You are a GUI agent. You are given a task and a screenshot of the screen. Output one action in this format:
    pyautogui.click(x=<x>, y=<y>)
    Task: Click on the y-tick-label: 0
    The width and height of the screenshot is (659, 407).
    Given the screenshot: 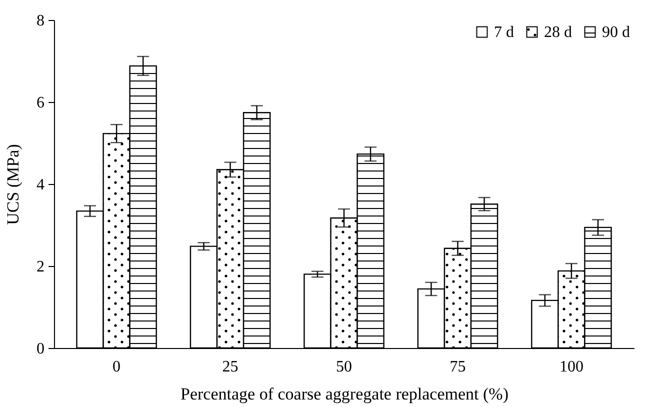 What is the action you would take?
    pyautogui.click(x=40, y=349)
    